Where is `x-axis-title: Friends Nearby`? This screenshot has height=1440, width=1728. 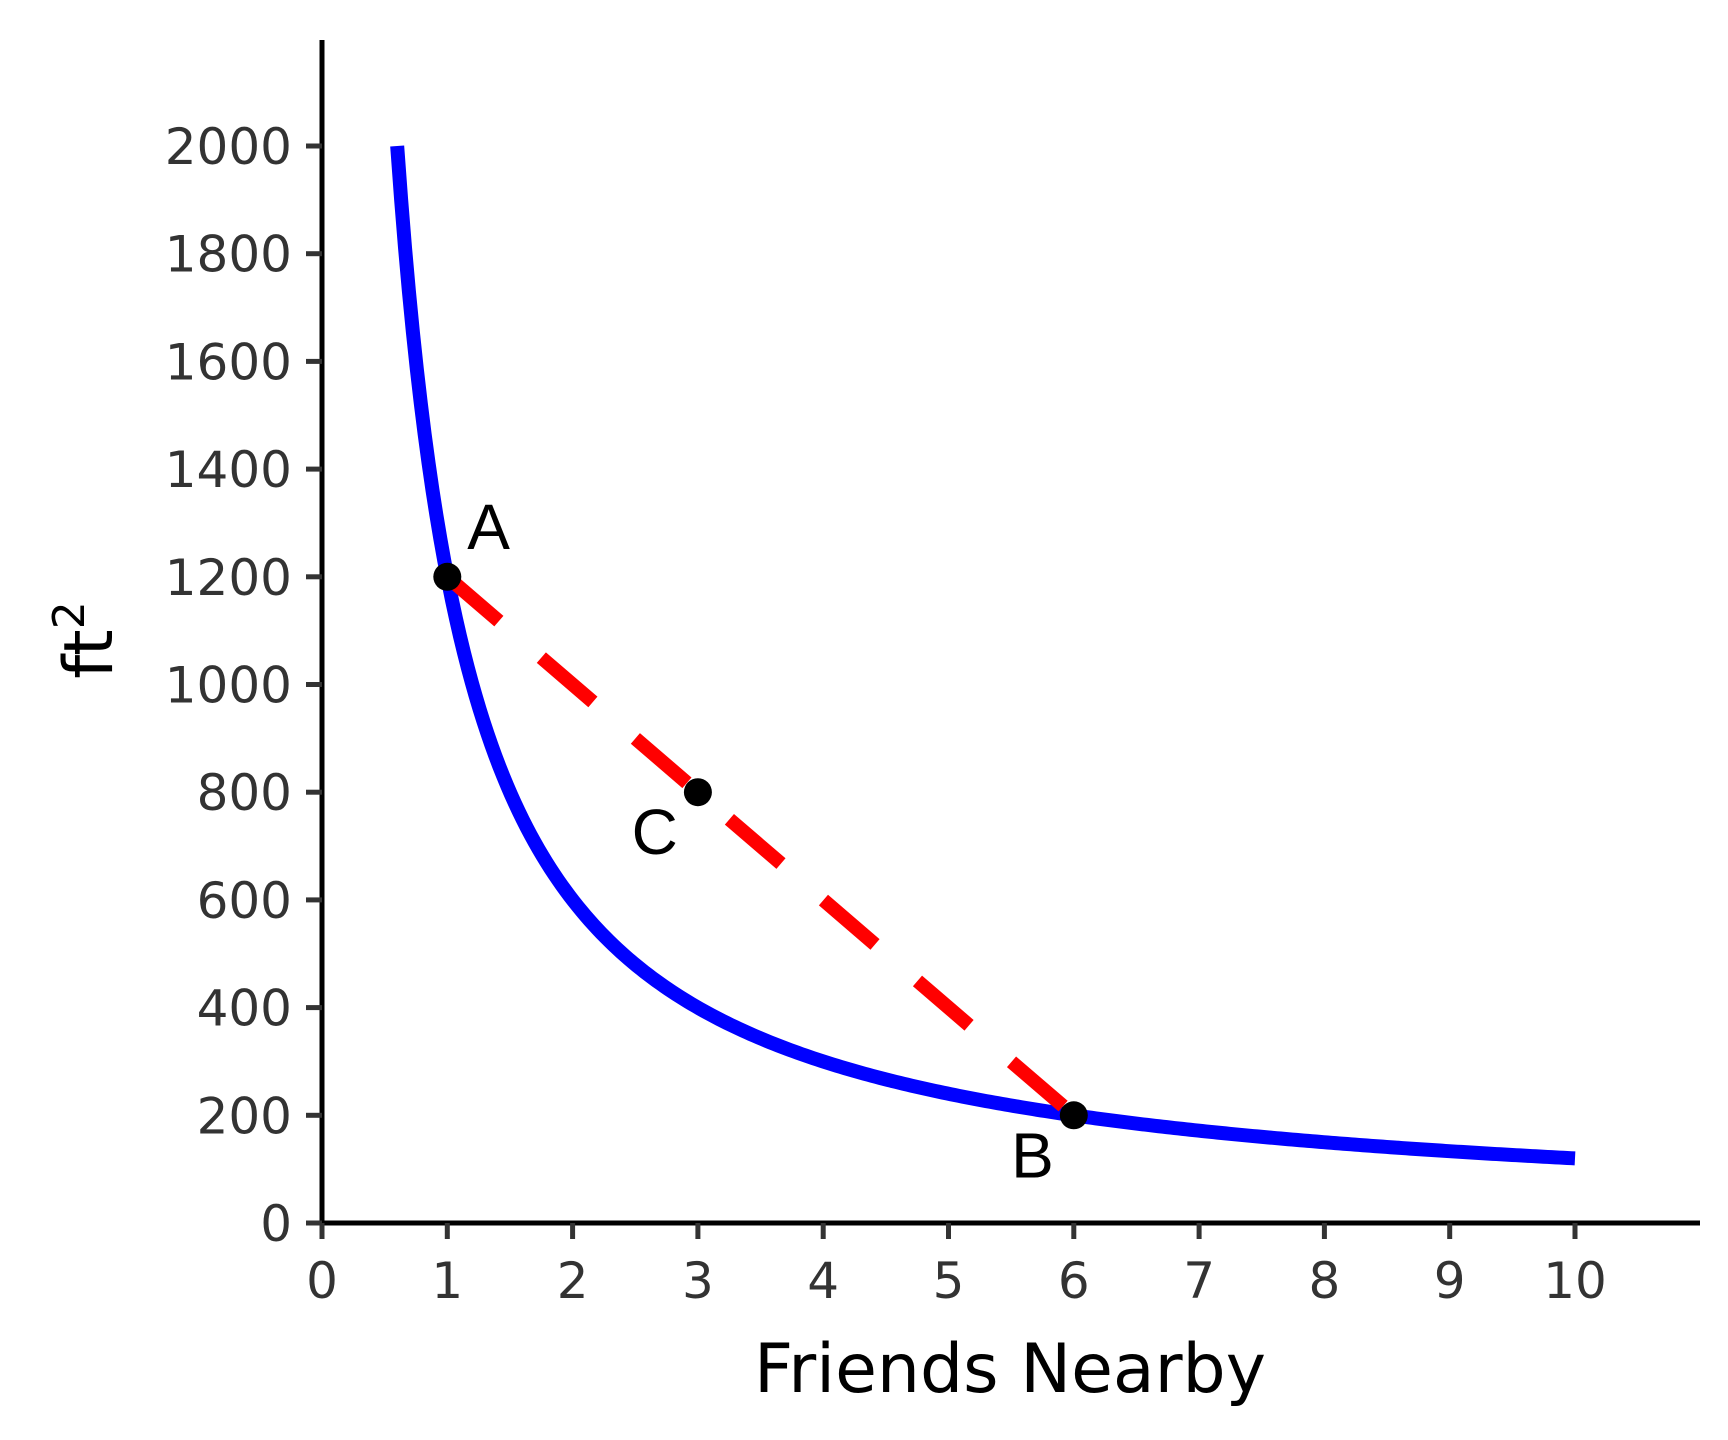 x-axis-title: Friends Nearby is located at coordinates (1010, 1369).